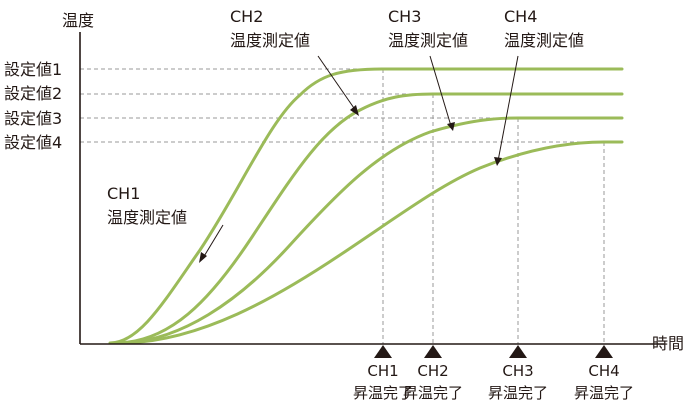  Describe the element at coordinates (382, 371) in the screenshot. I see `ch1-complete-channel: CH1` at that location.